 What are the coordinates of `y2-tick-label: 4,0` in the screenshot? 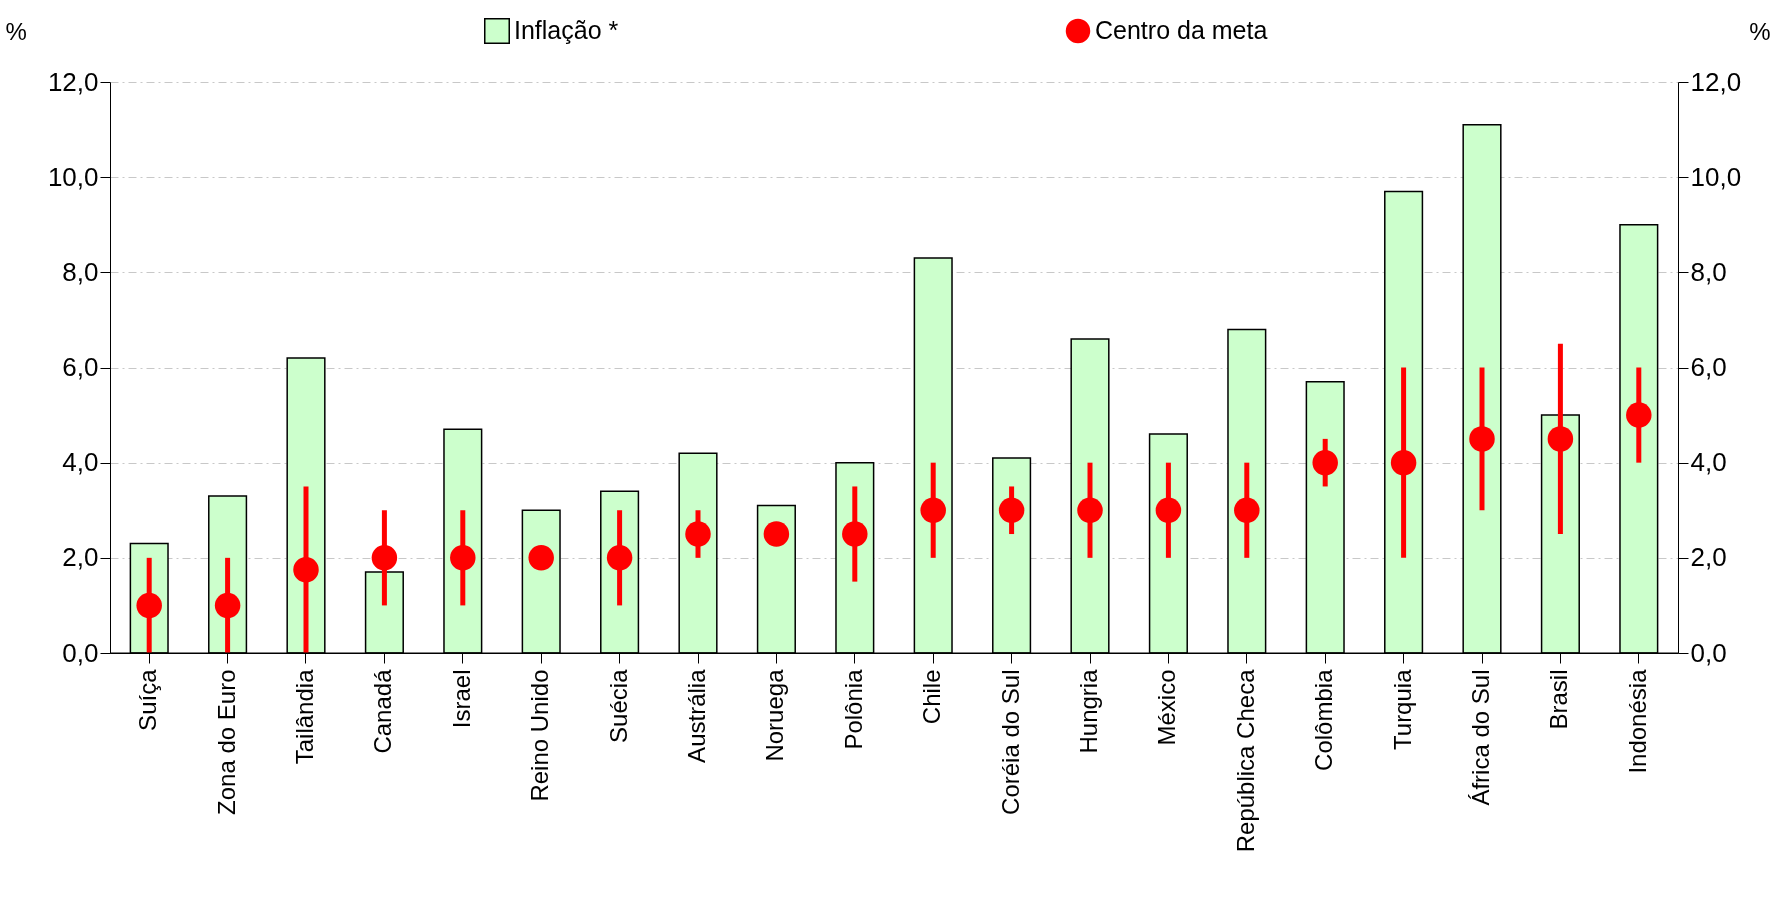 It's located at (1708, 462).